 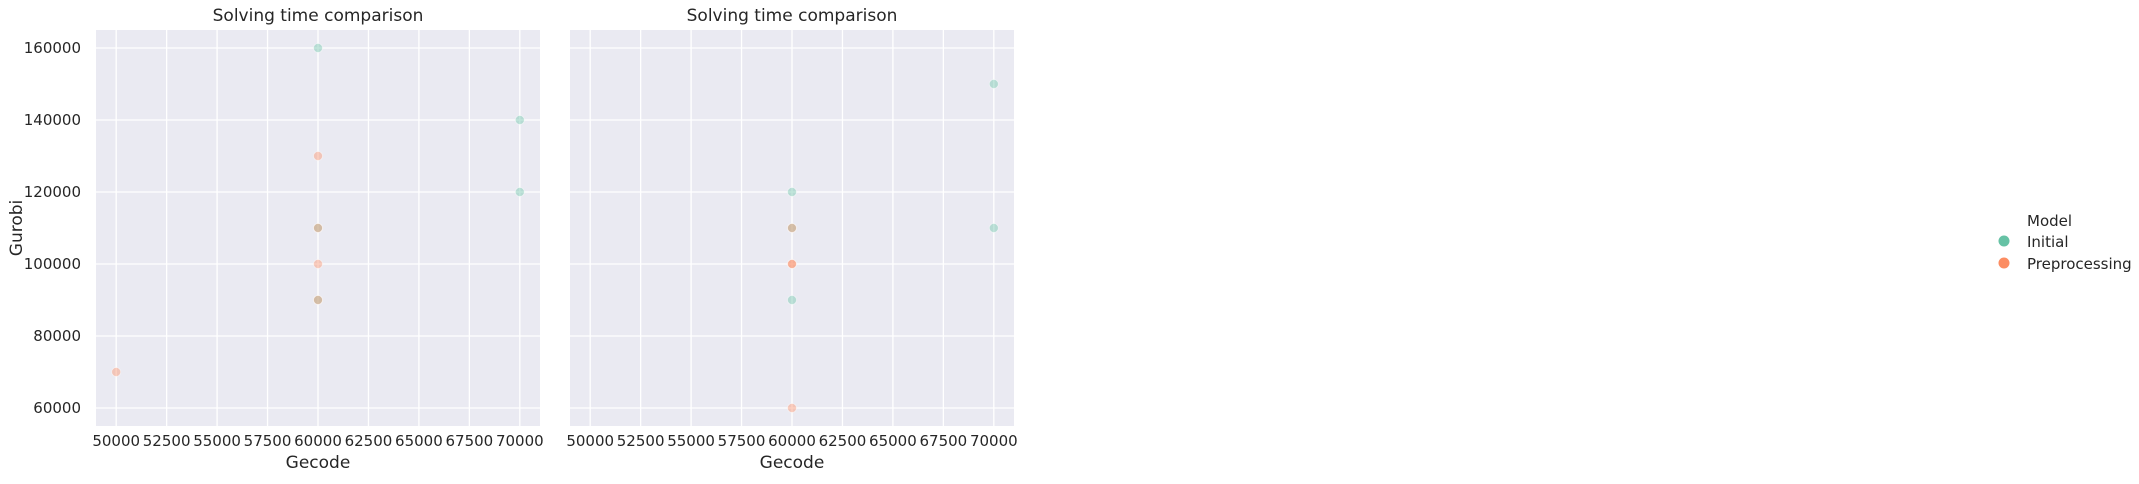 I want to click on y-tick-label: 100000, so click(x=52, y=264).